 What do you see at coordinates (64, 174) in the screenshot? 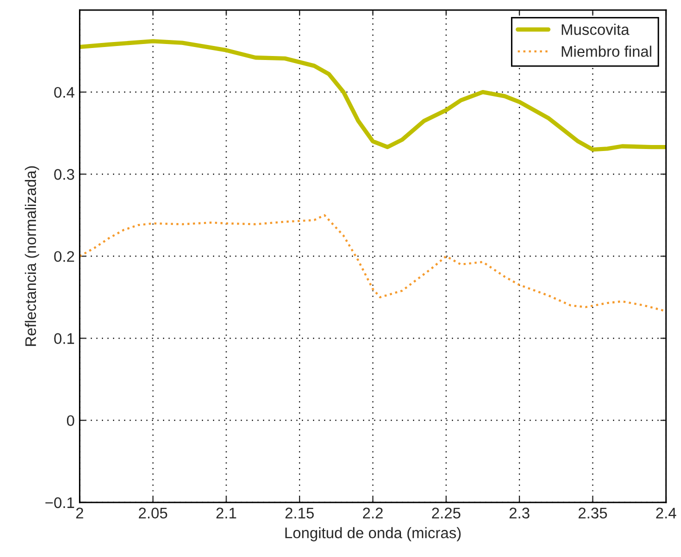
I see `y-tick-label: 0.3` at bounding box center [64, 174].